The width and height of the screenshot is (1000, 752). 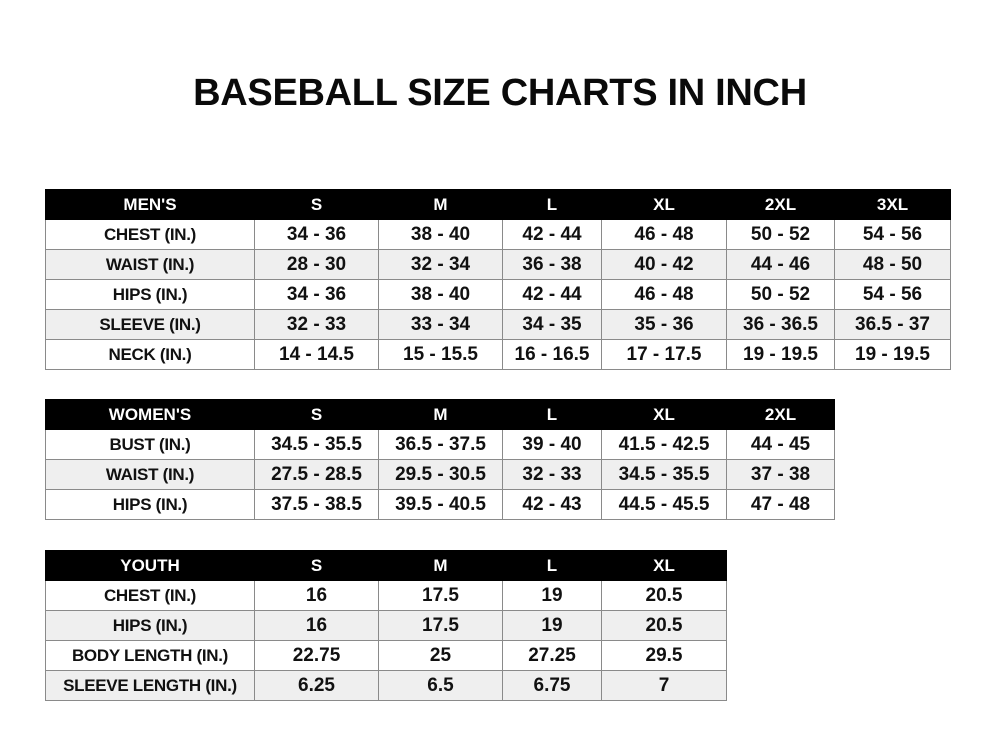 I want to click on measurement-label: SLEEVE (IN.), so click(x=150, y=324).